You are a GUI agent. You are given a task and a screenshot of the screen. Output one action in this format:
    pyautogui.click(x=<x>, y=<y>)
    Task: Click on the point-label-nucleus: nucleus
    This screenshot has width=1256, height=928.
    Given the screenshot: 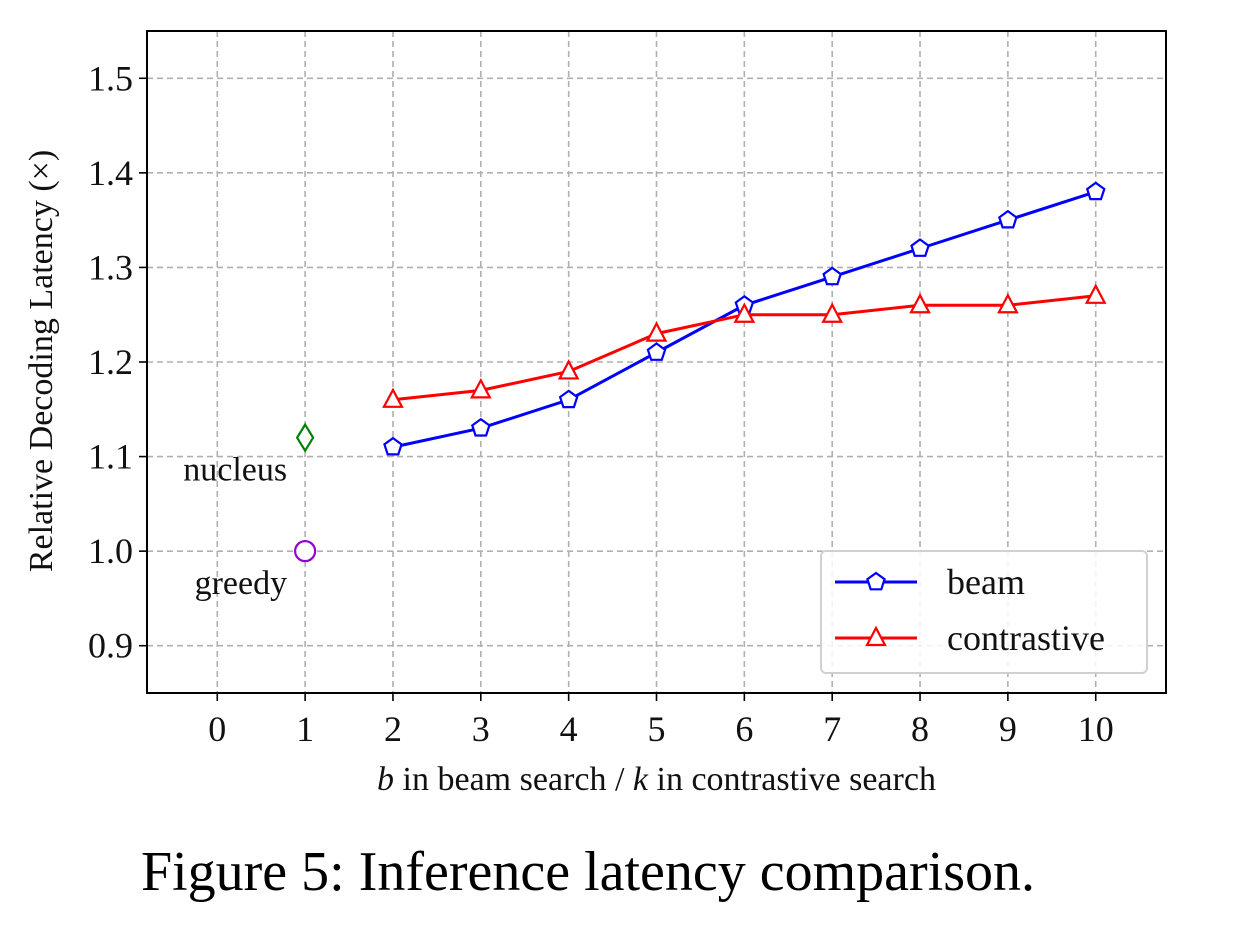 What is the action you would take?
    pyautogui.click(x=235, y=470)
    